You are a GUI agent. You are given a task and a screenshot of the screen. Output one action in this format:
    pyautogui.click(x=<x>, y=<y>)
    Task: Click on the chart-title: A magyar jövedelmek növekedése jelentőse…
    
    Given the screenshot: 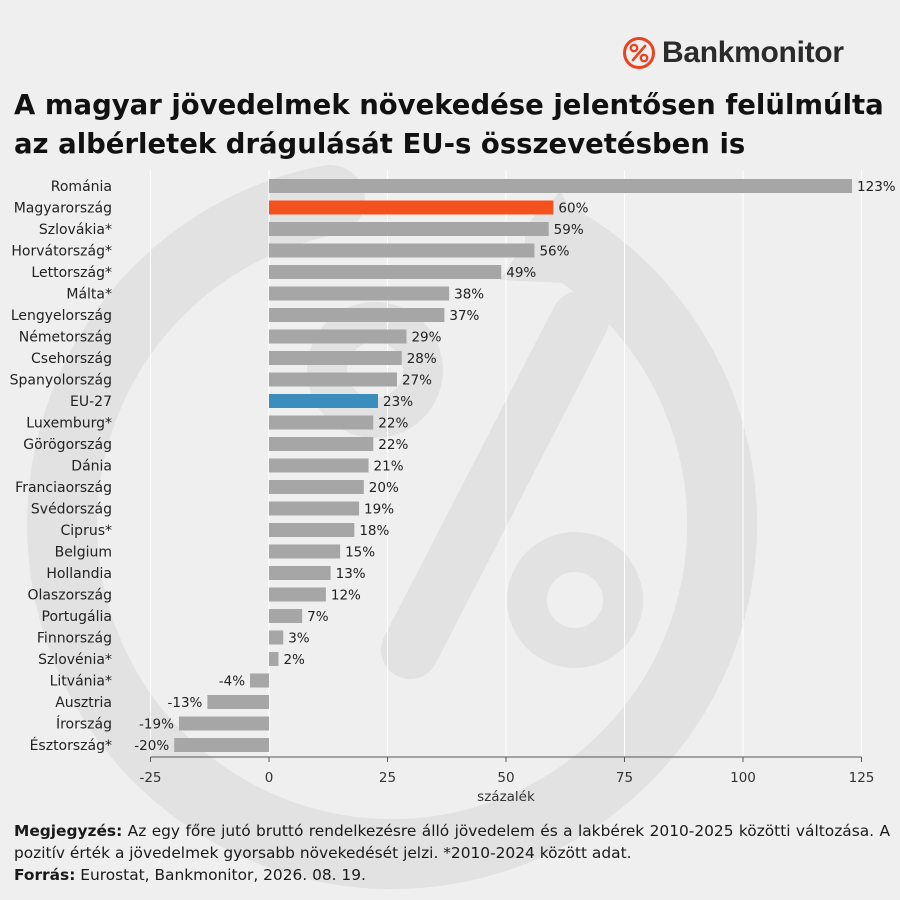 What is the action you would take?
    pyautogui.click(x=449, y=124)
    